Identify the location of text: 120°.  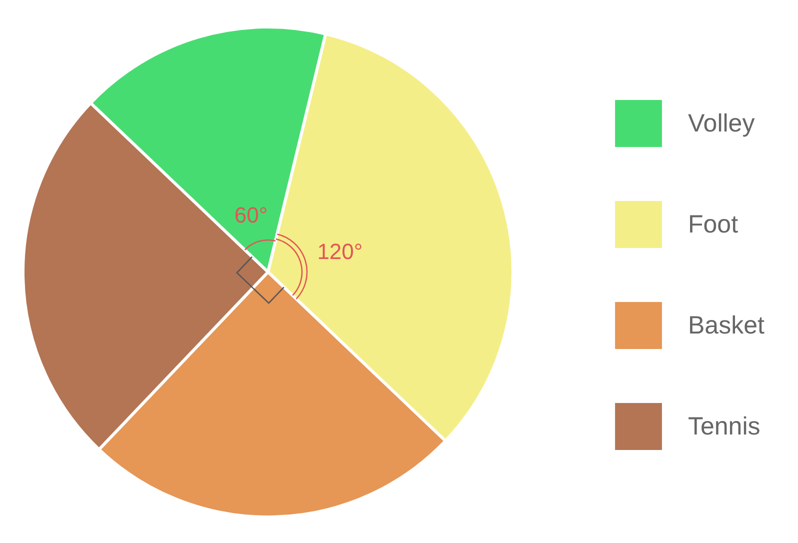
(340, 251).